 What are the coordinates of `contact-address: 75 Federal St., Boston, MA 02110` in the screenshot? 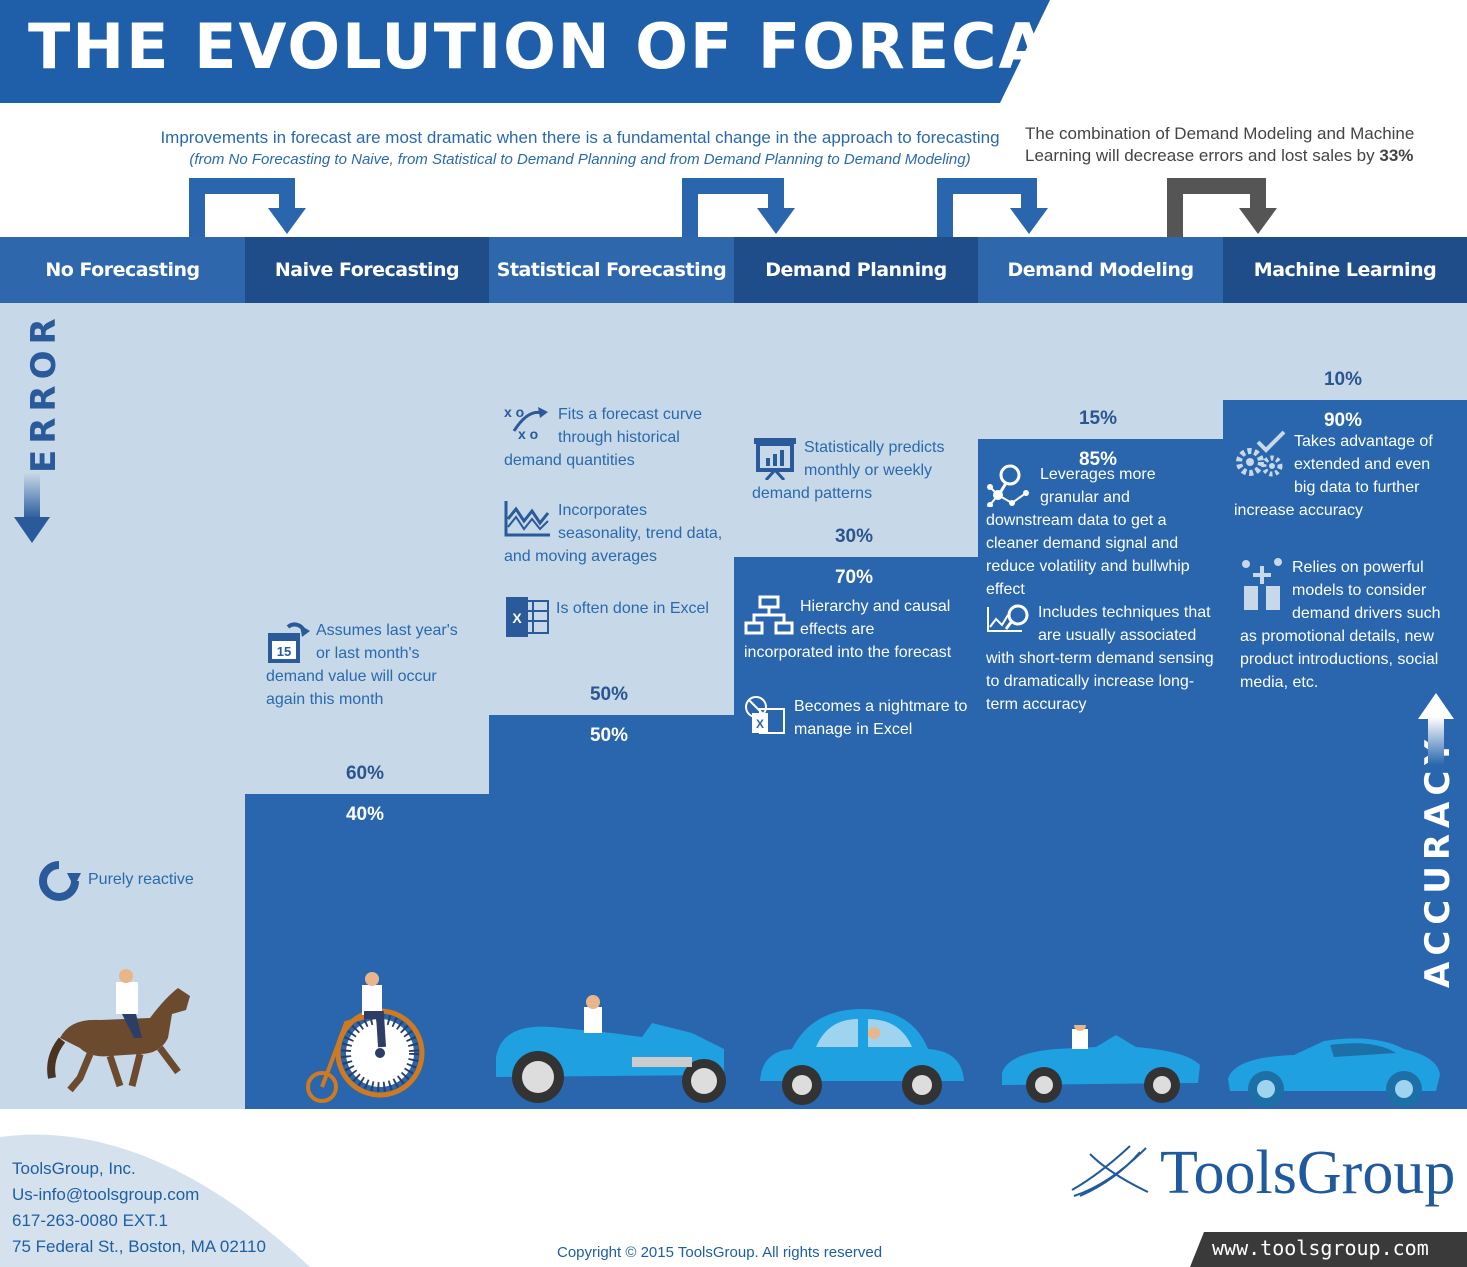 It's located at (139, 1246).